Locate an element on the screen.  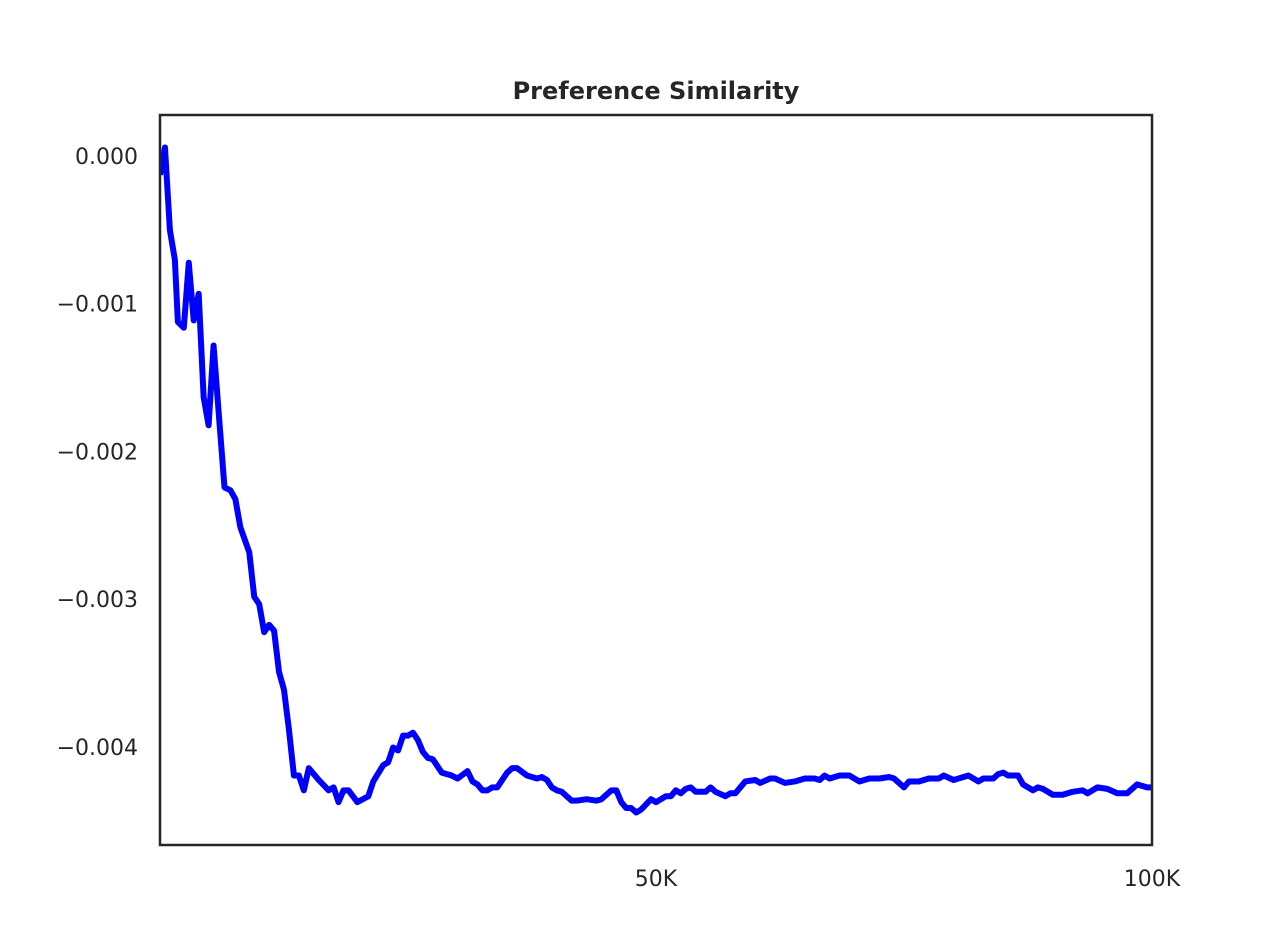
y-tick-label: −0.003 is located at coordinates (97, 600).